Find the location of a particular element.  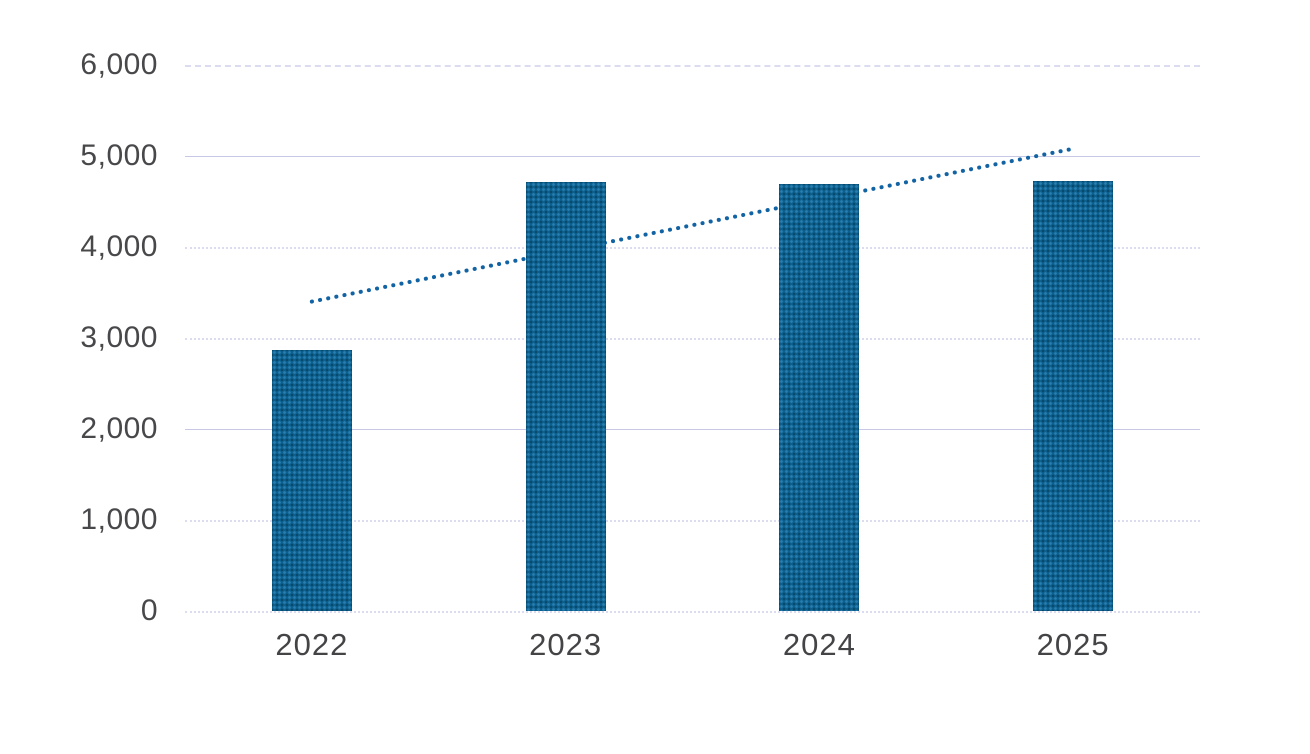

y-tick-label-6000: 6,000 is located at coordinates (119, 64).